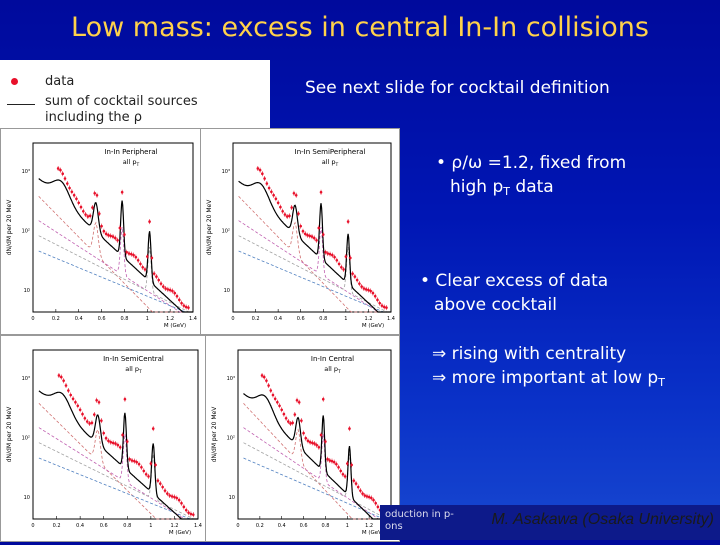 The height and width of the screenshot is (545, 720). I want to click on legend-box, so click(135, 95).